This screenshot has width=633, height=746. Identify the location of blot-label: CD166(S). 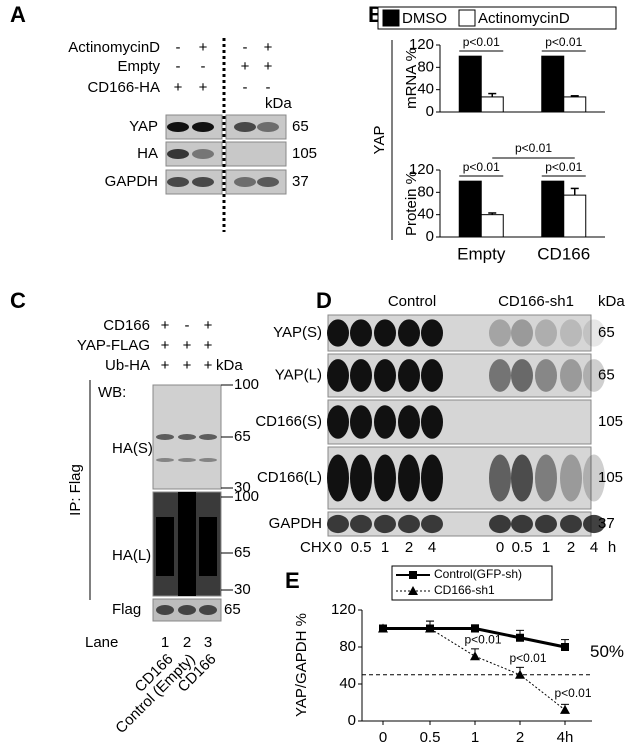
(288, 421).